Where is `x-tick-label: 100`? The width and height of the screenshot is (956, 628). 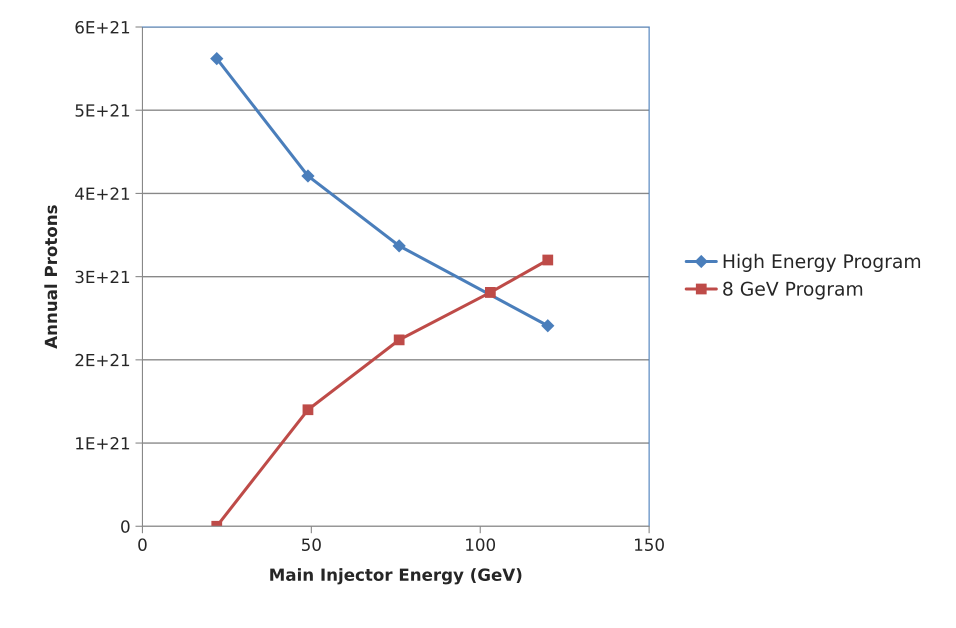
x-tick-label: 100 is located at coordinates (481, 544).